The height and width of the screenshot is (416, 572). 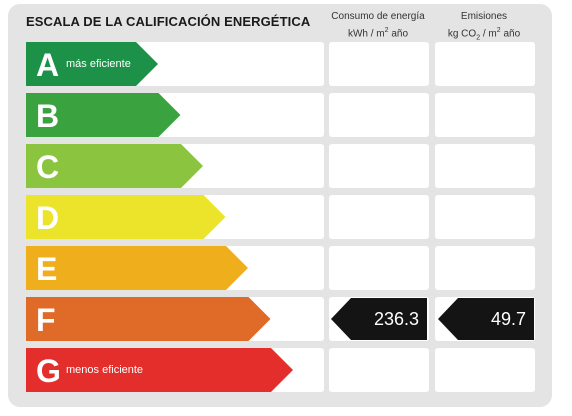 I want to click on emisiones-cell-a, so click(x=485, y=64).